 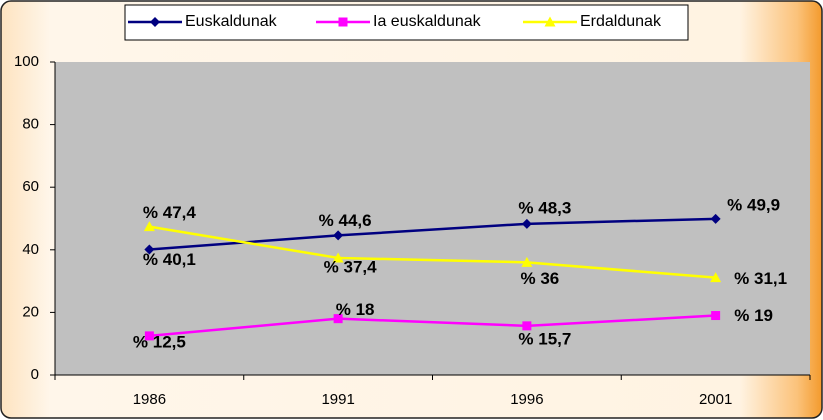 What do you see at coordinates (544, 207) in the screenshot?
I see `data-label: % 48,3` at bounding box center [544, 207].